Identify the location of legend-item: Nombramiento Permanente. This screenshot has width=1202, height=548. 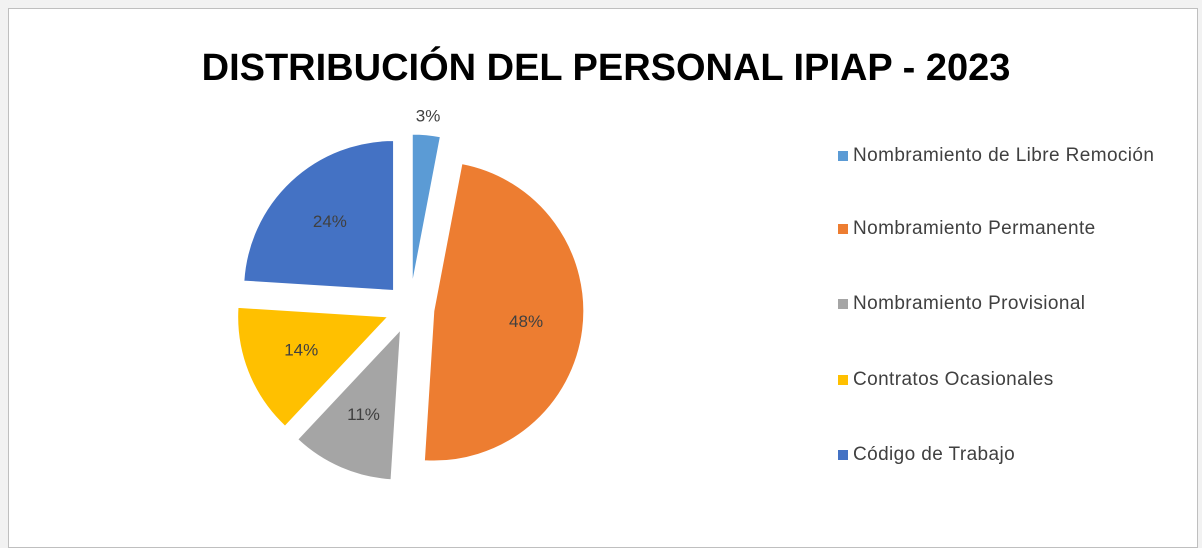
(967, 228).